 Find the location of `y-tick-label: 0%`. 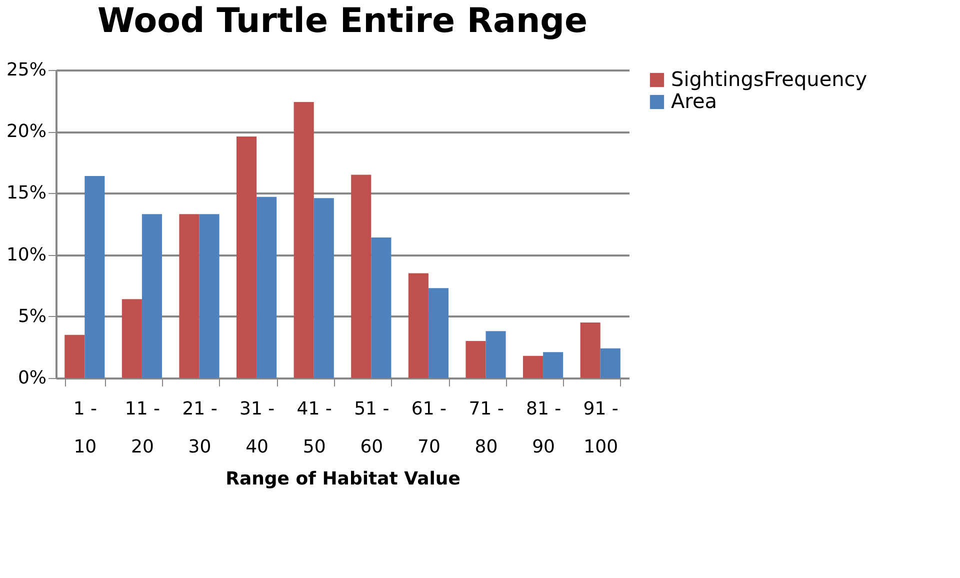

y-tick-label: 0% is located at coordinates (32, 378).